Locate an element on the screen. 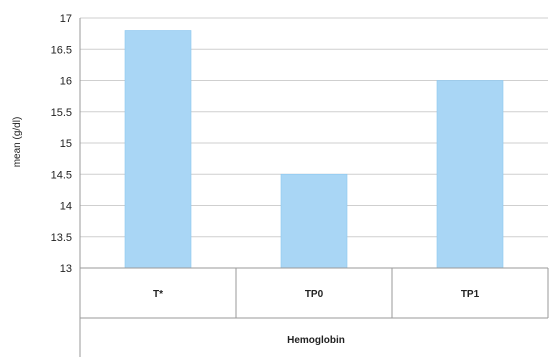 The height and width of the screenshot is (359, 550). bar-tp1 is located at coordinates (470, 174).